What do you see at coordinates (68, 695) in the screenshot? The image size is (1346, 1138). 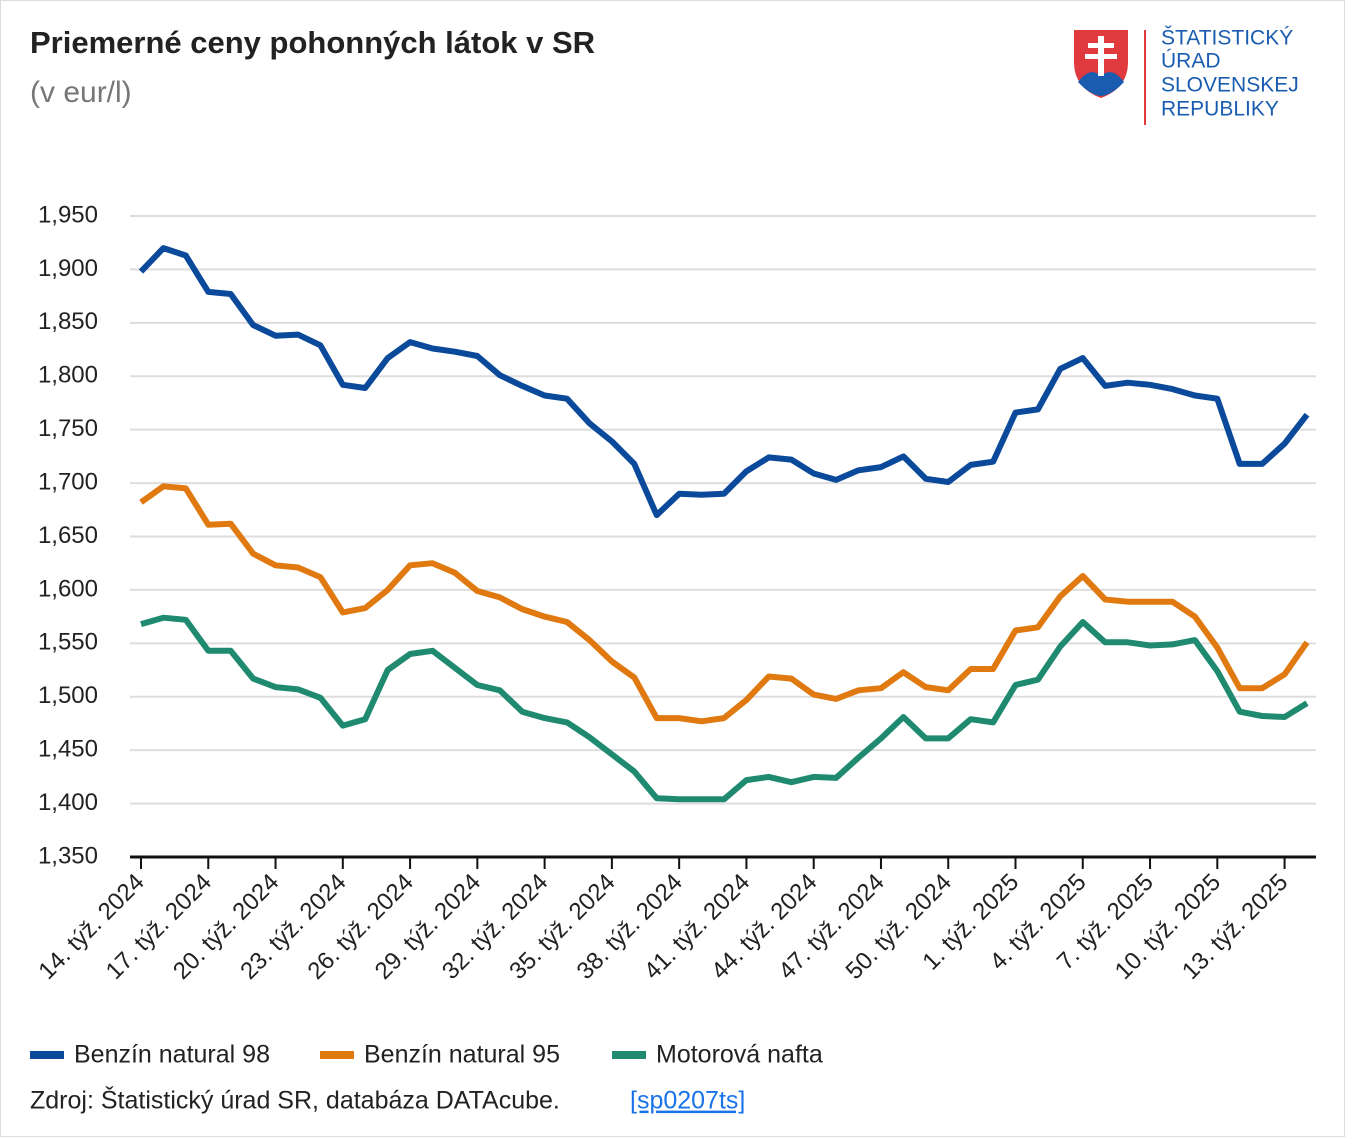 I see `y-tick-label: 1,500` at bounding box center [68, 695].